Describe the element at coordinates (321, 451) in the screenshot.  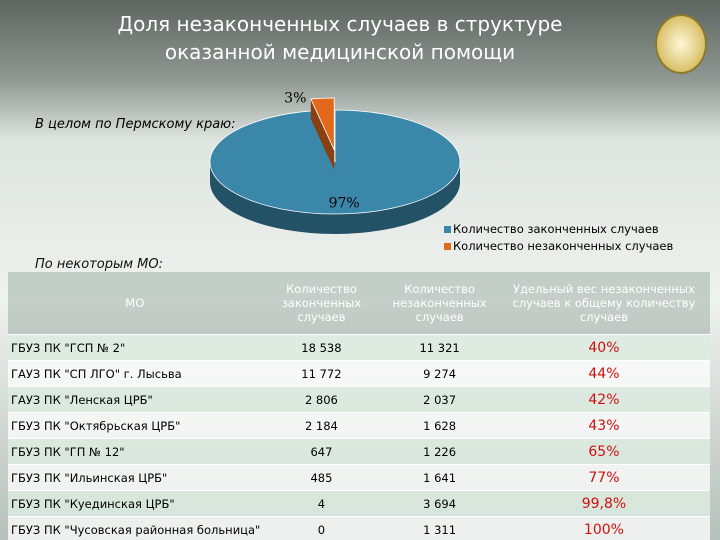
I see `table-cell: 647` at that location.